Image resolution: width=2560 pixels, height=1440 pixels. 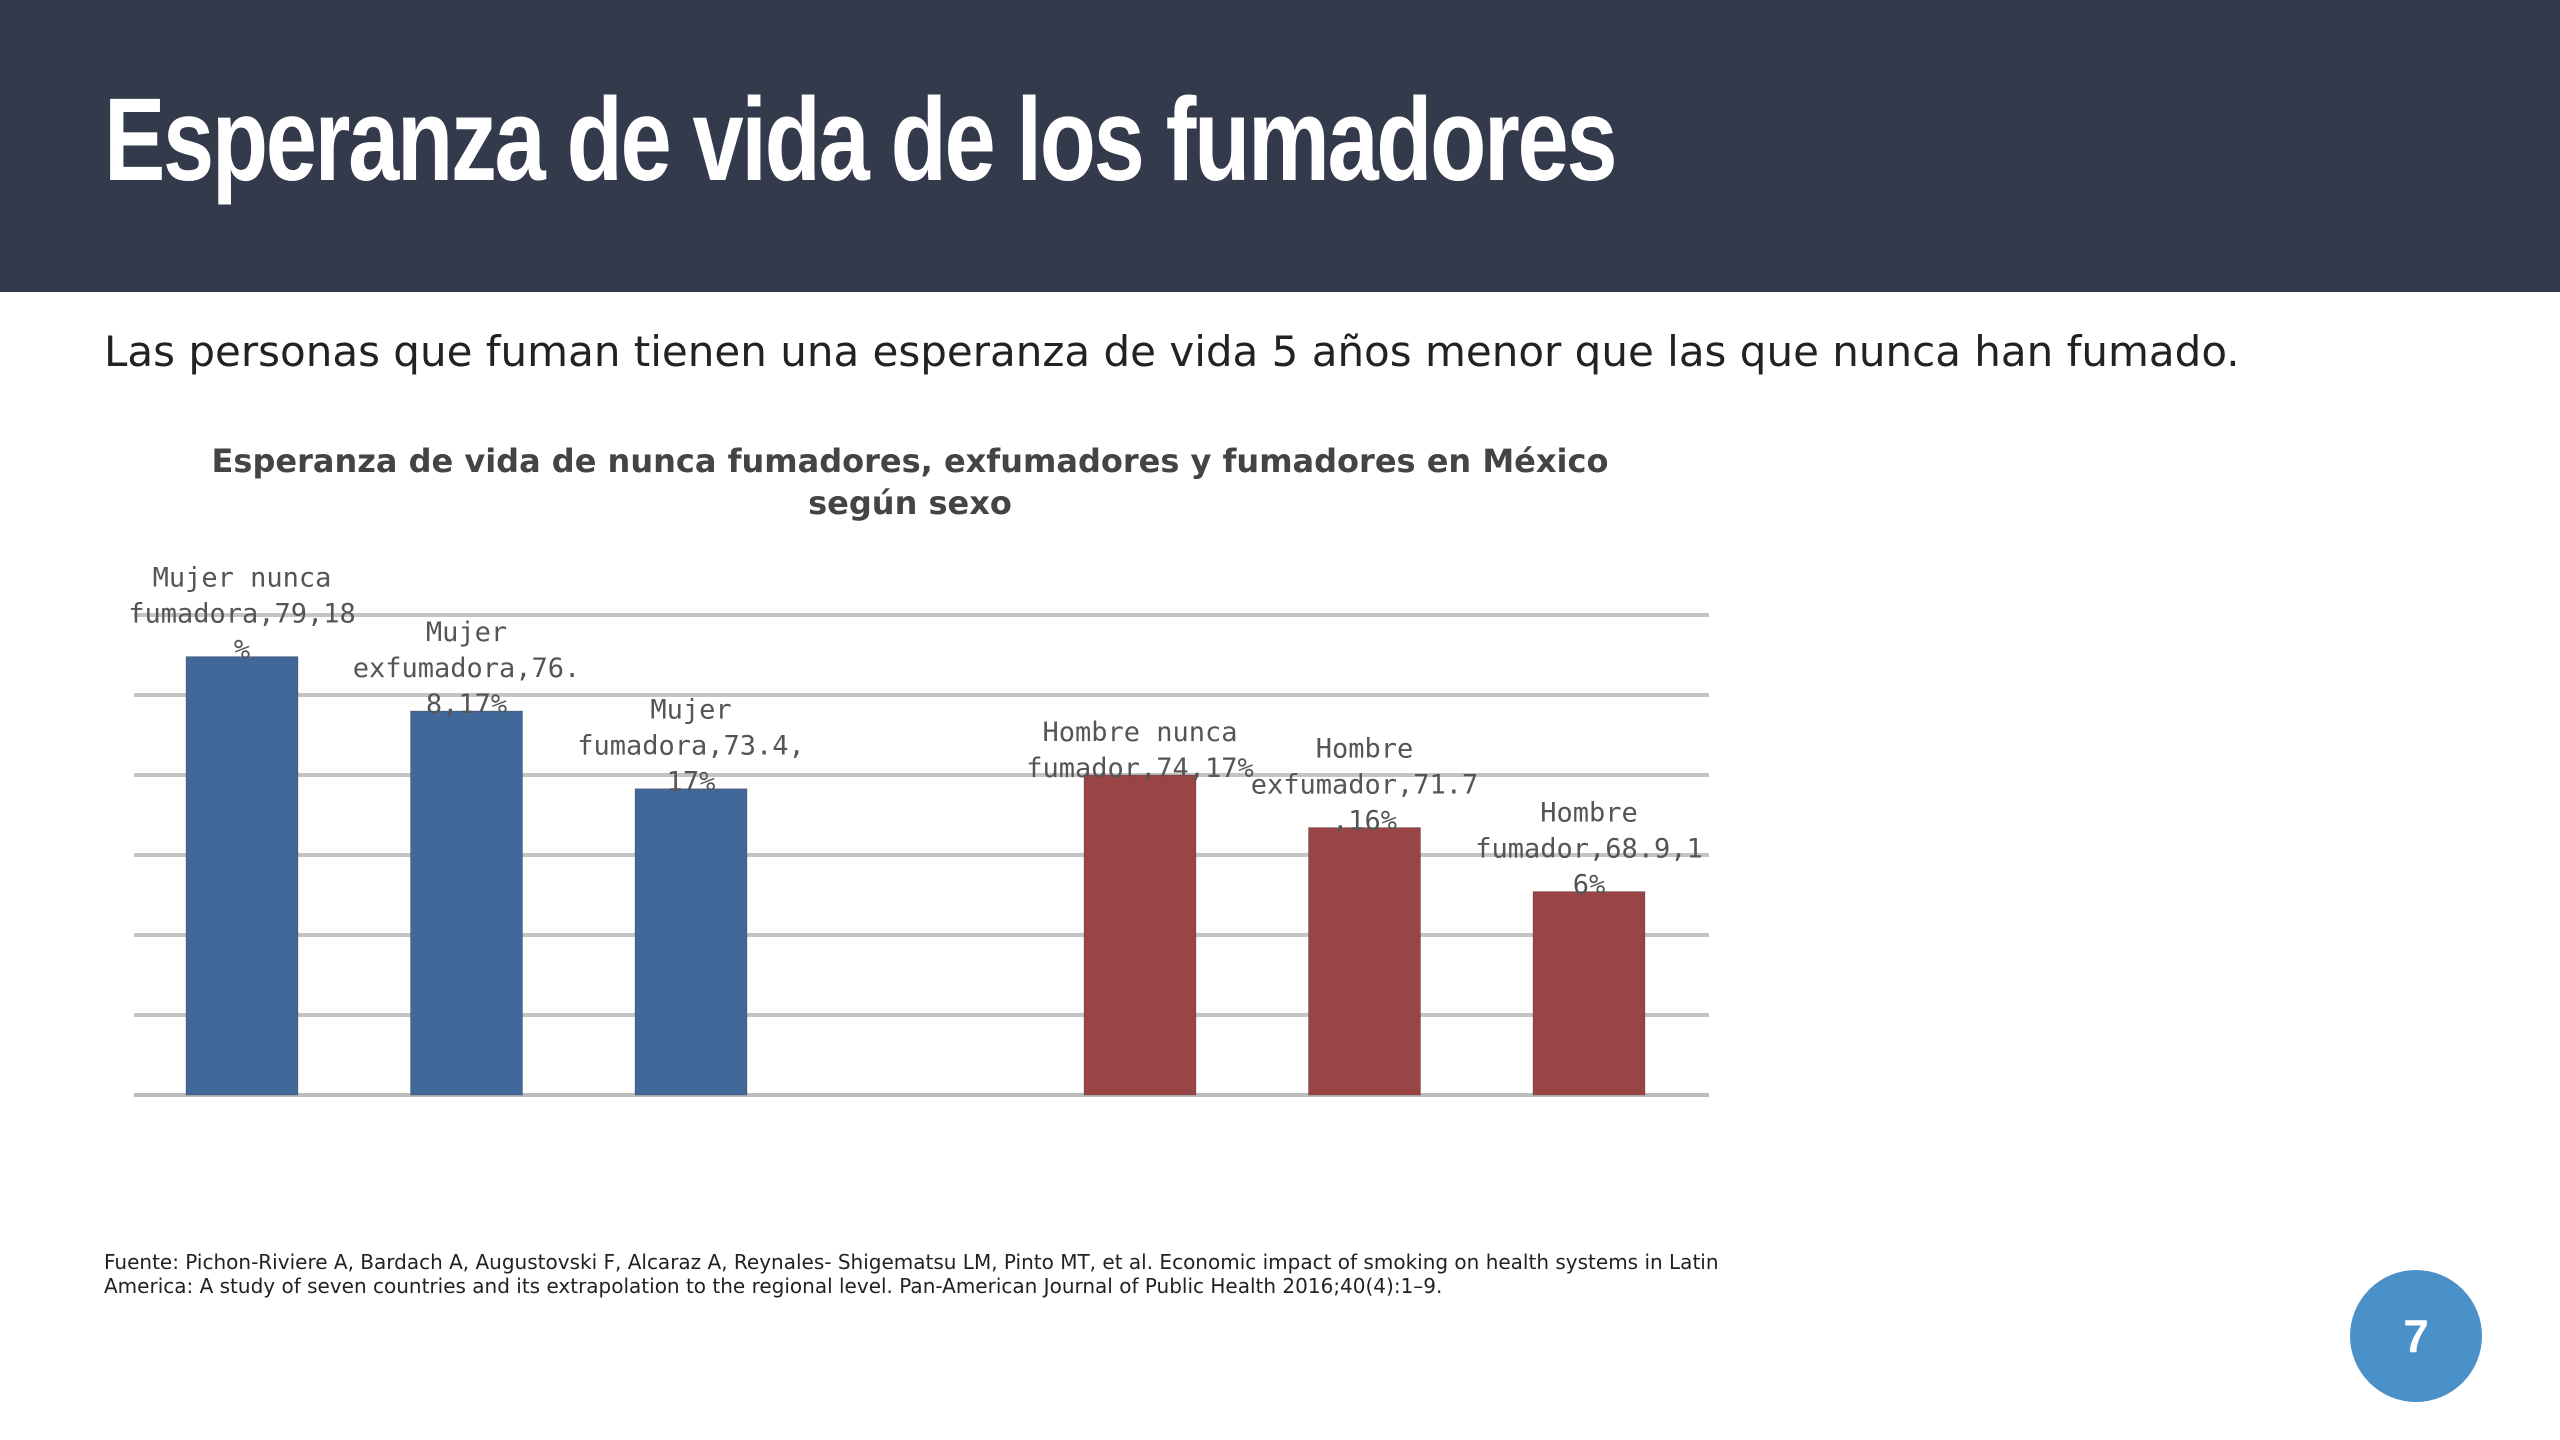 I want to click on data-label-line: exfumadora,76., so click(x=467, y=668).